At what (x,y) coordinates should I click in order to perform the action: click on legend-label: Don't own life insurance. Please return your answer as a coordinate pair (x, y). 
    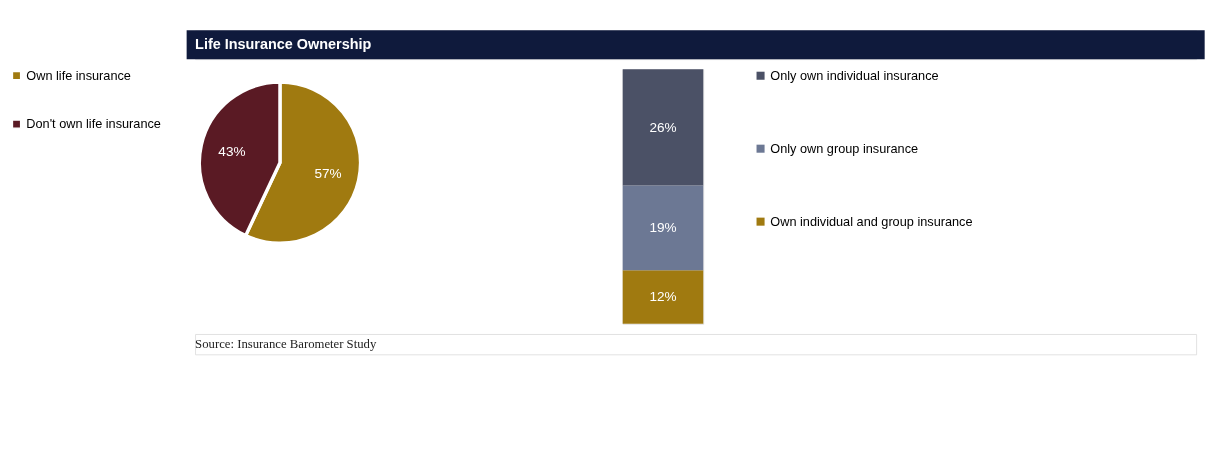
    Looking at the image, I should click on (93, 124).